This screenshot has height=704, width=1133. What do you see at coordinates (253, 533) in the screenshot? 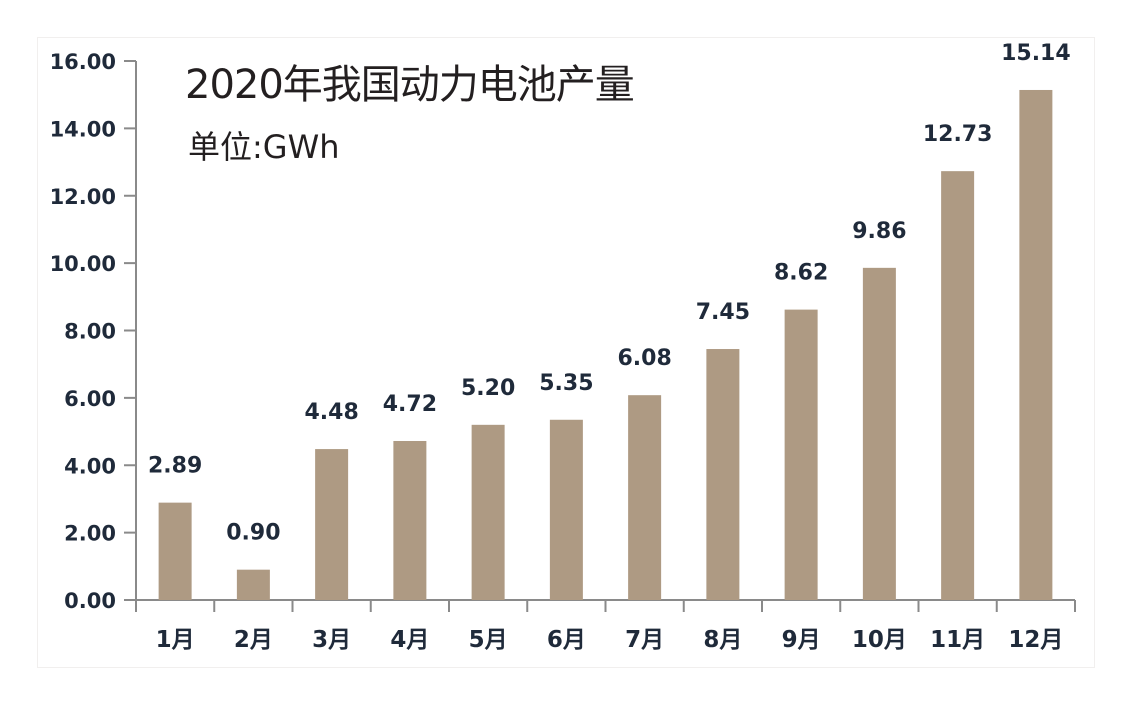
I see `data-label: 0.90` at bounding box center [253, 533].